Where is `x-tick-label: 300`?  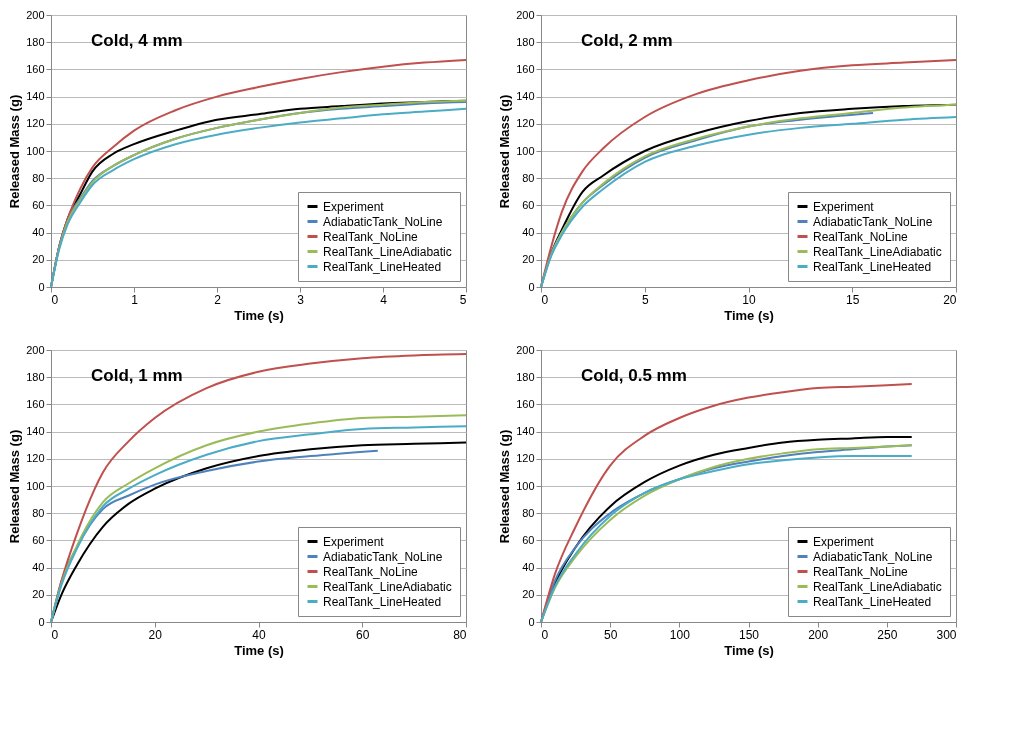 x-tick-label: 300 is located at coordinates (946, 634).